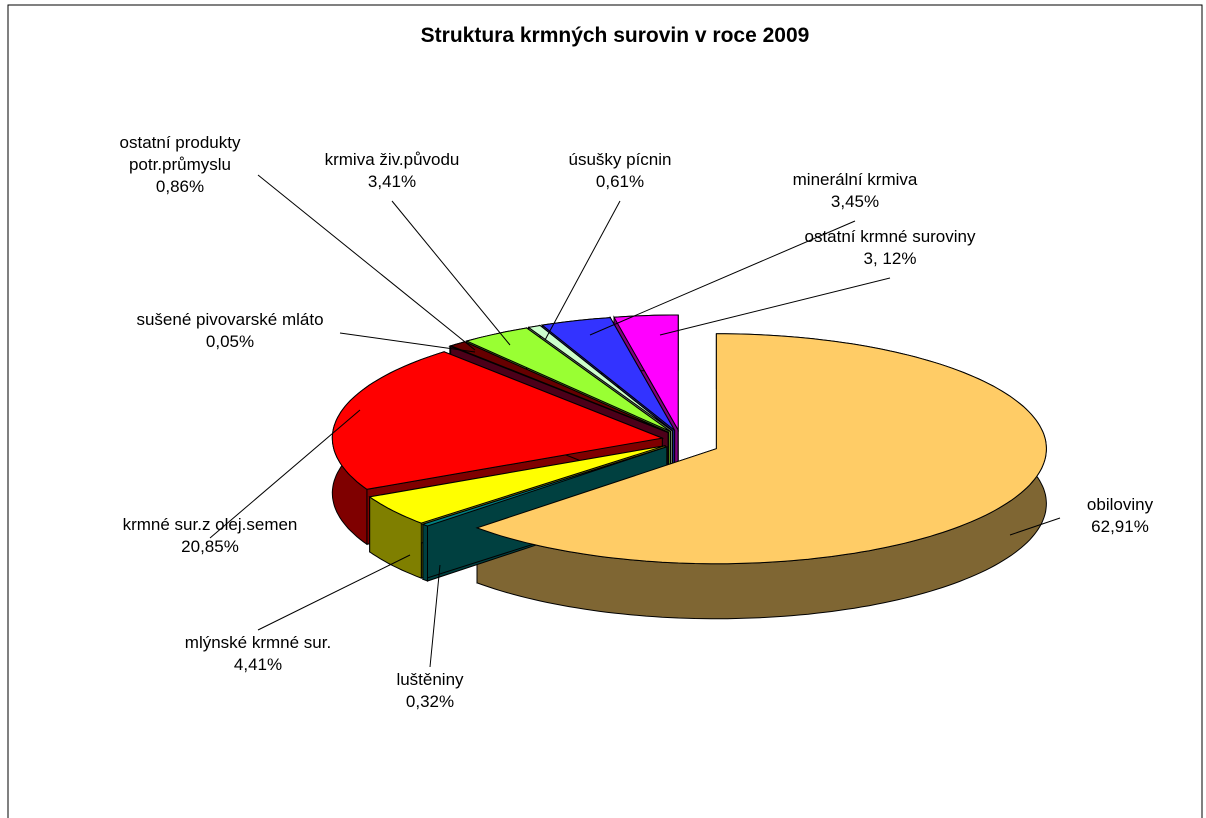  Describe the element at coordinates (210, 524) in the screenshot. I see `slice-label: krmné sur.z olej.semen` at that location.